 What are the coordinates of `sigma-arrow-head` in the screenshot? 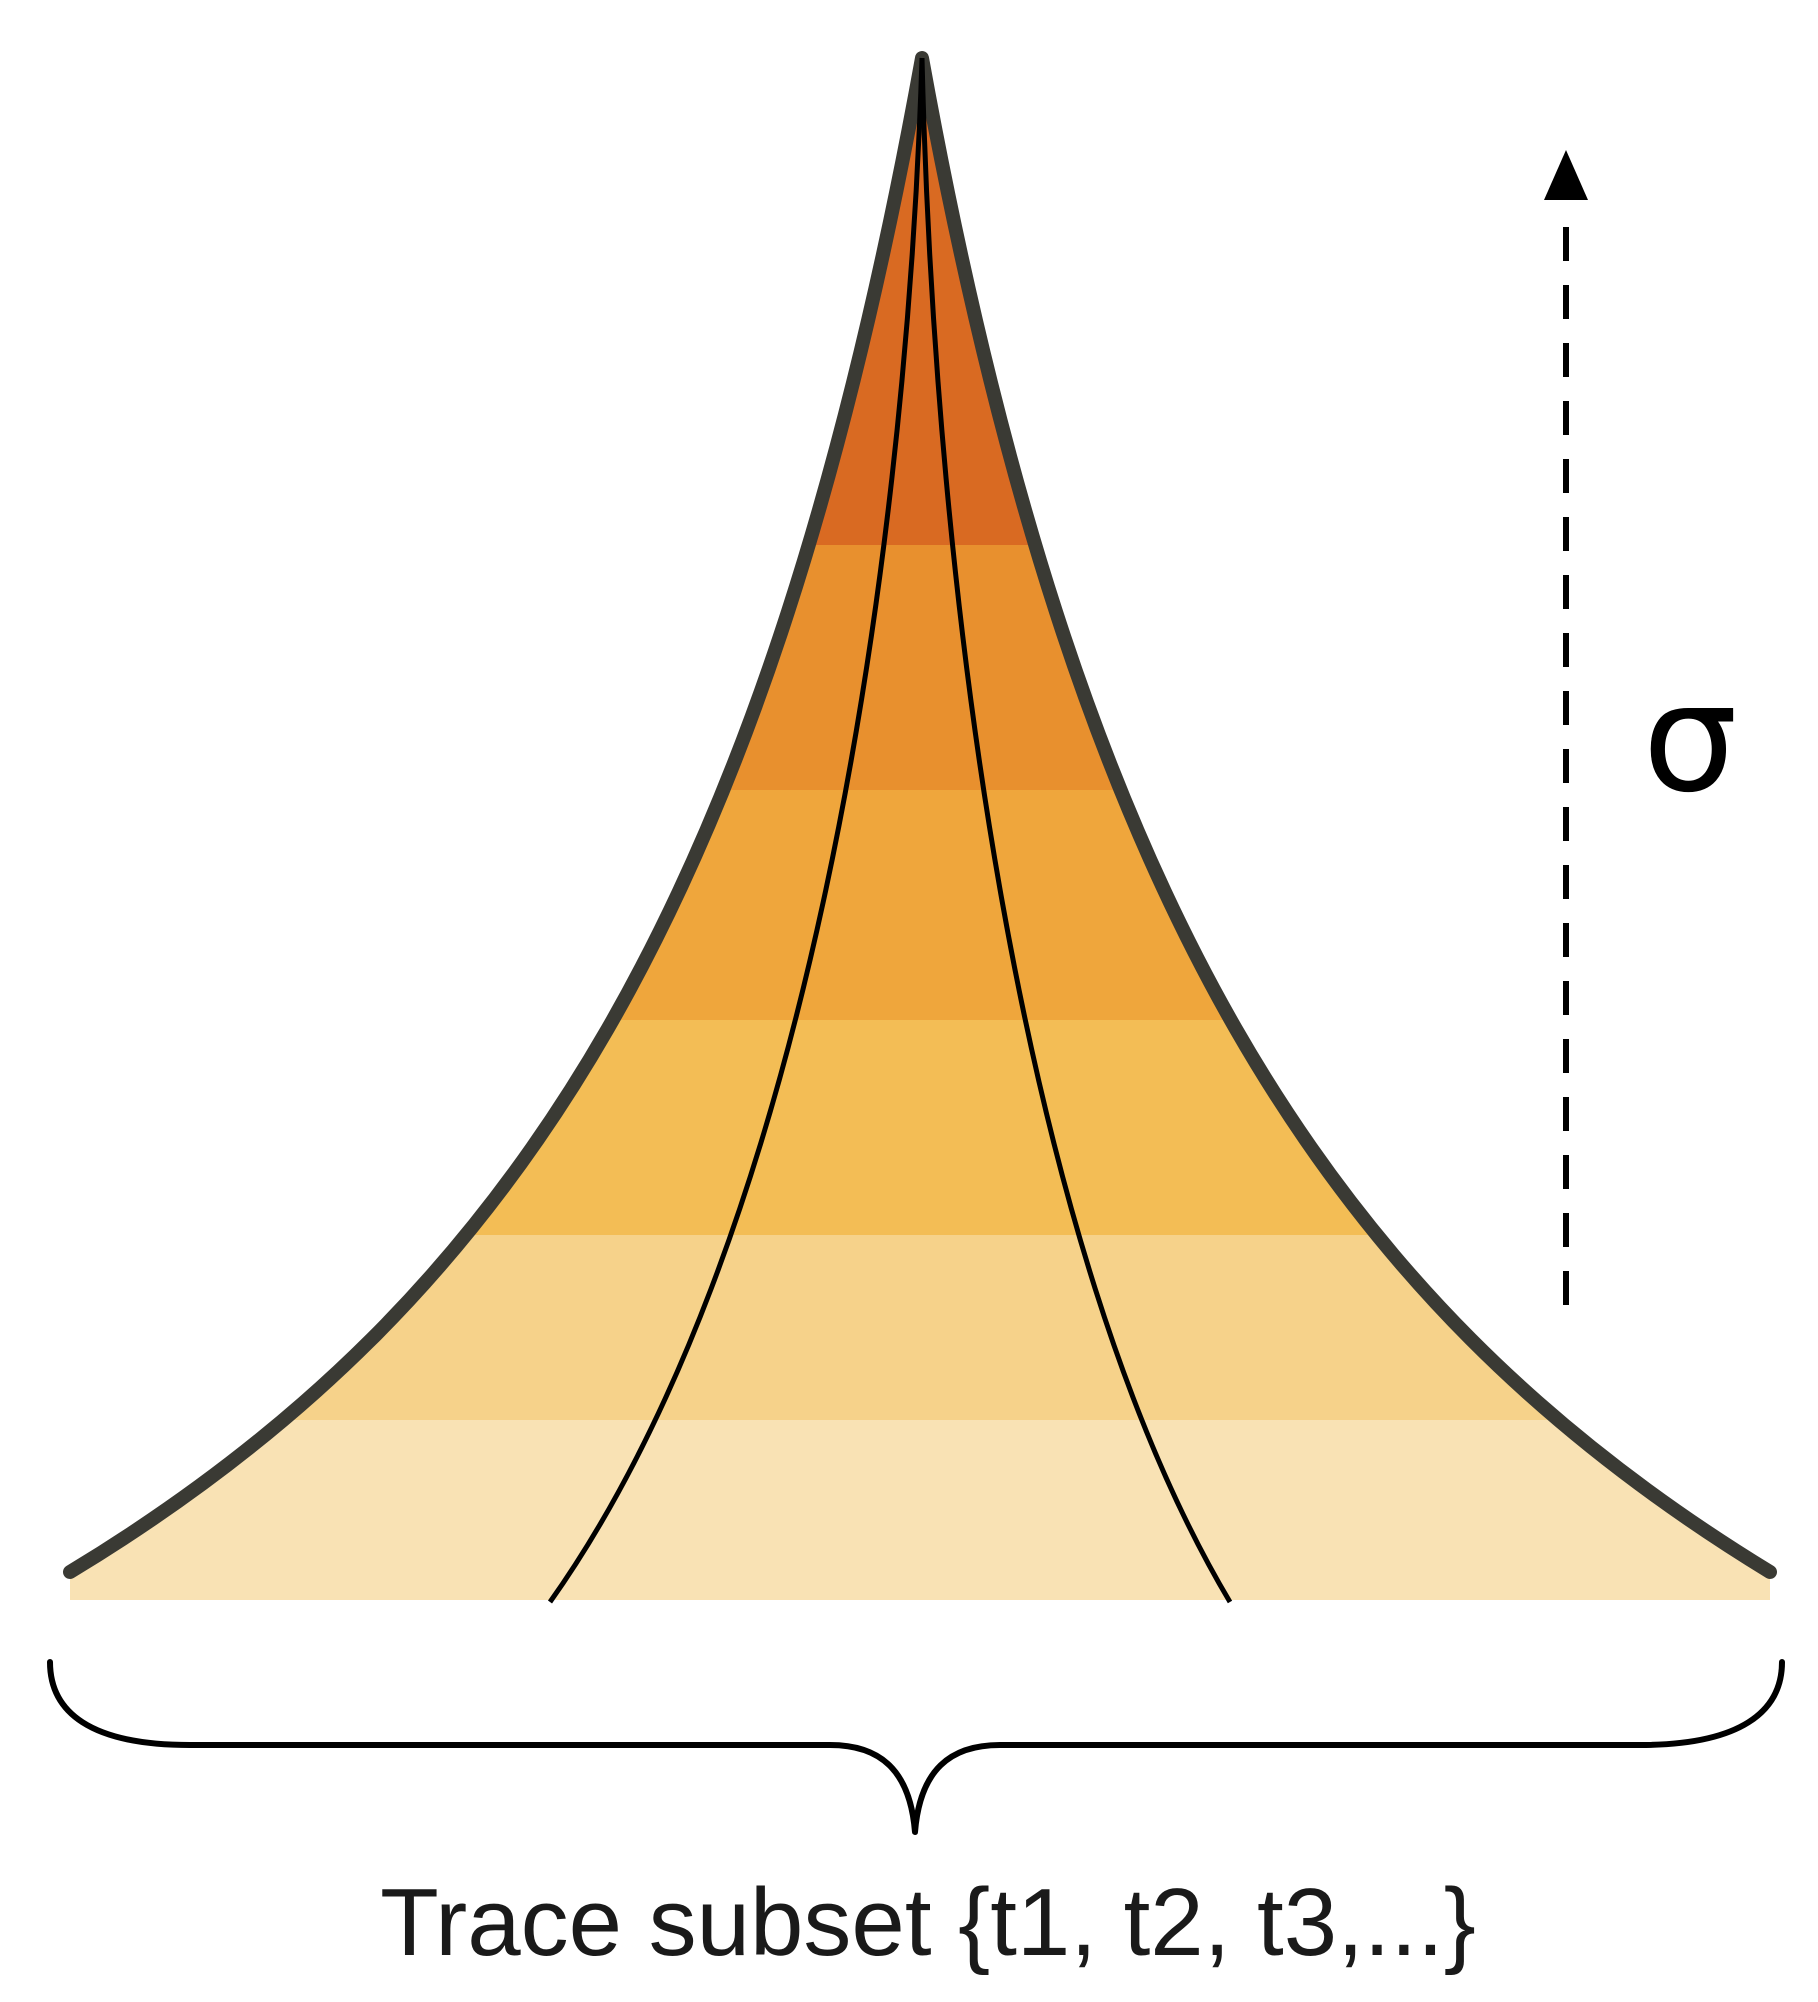 It's located at (1566, 175).